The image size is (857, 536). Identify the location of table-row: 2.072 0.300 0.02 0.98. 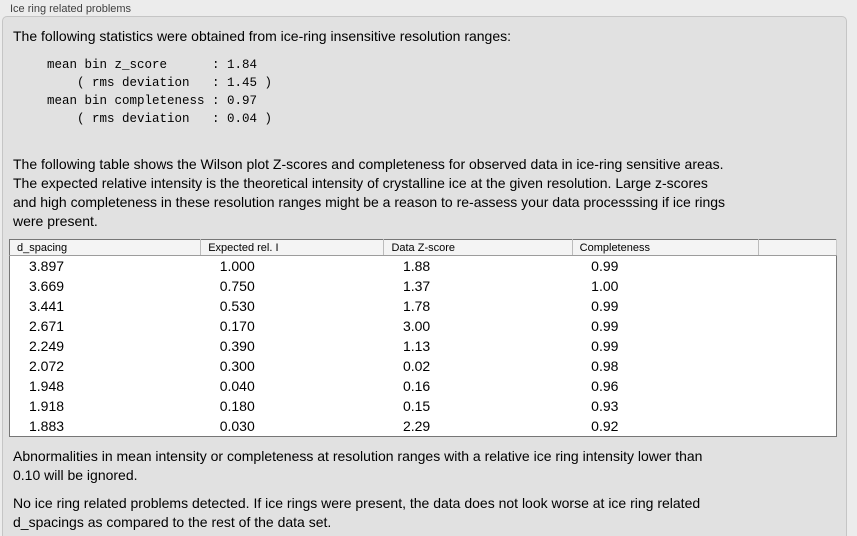
(423, 366).